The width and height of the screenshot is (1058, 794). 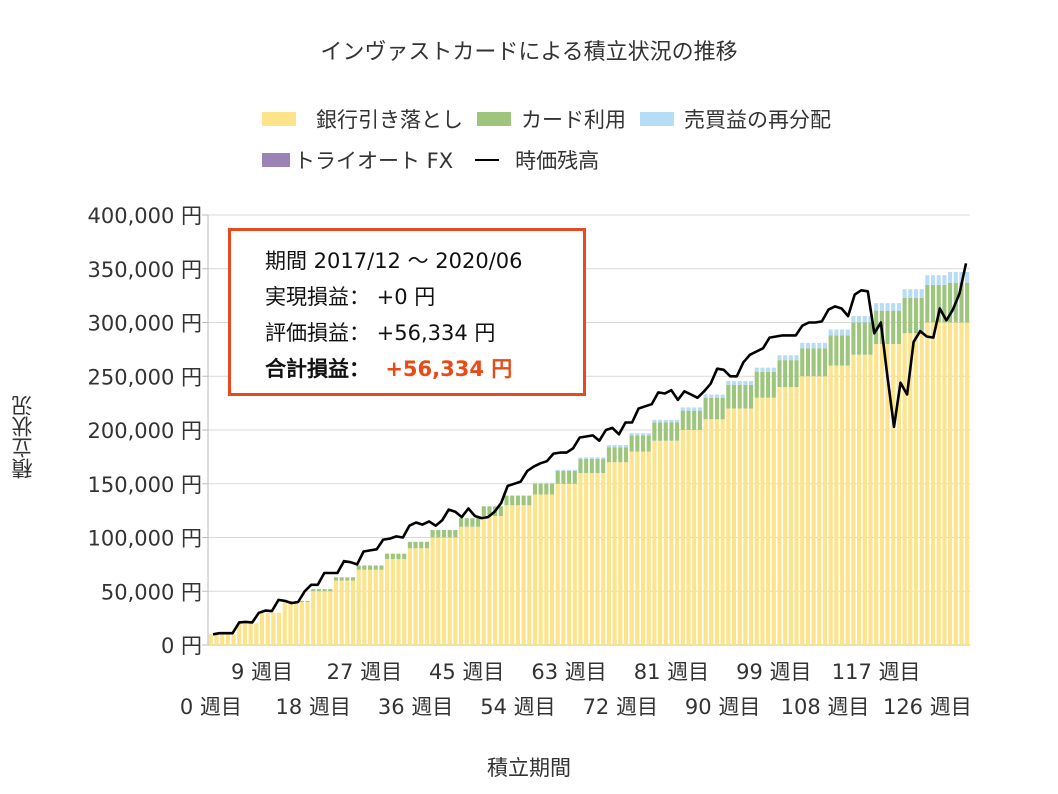 I want to click on x-tick-label-upper: 117 週目, so click(x=876, y=672).